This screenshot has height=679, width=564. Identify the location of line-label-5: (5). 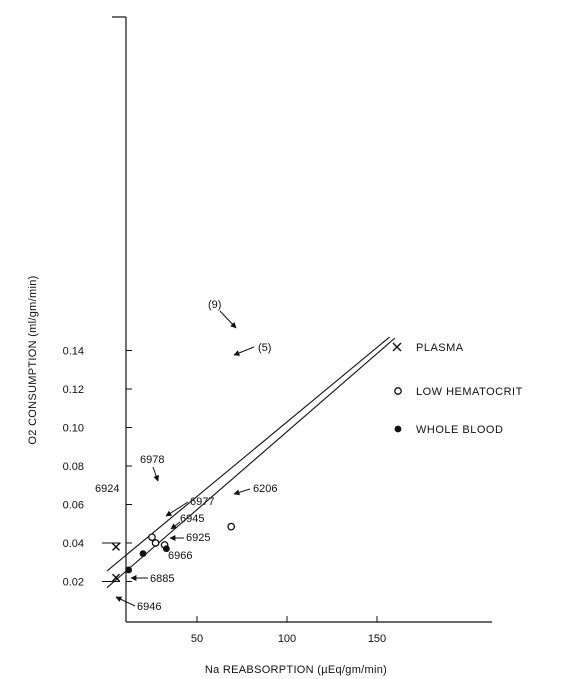
(264, 348).